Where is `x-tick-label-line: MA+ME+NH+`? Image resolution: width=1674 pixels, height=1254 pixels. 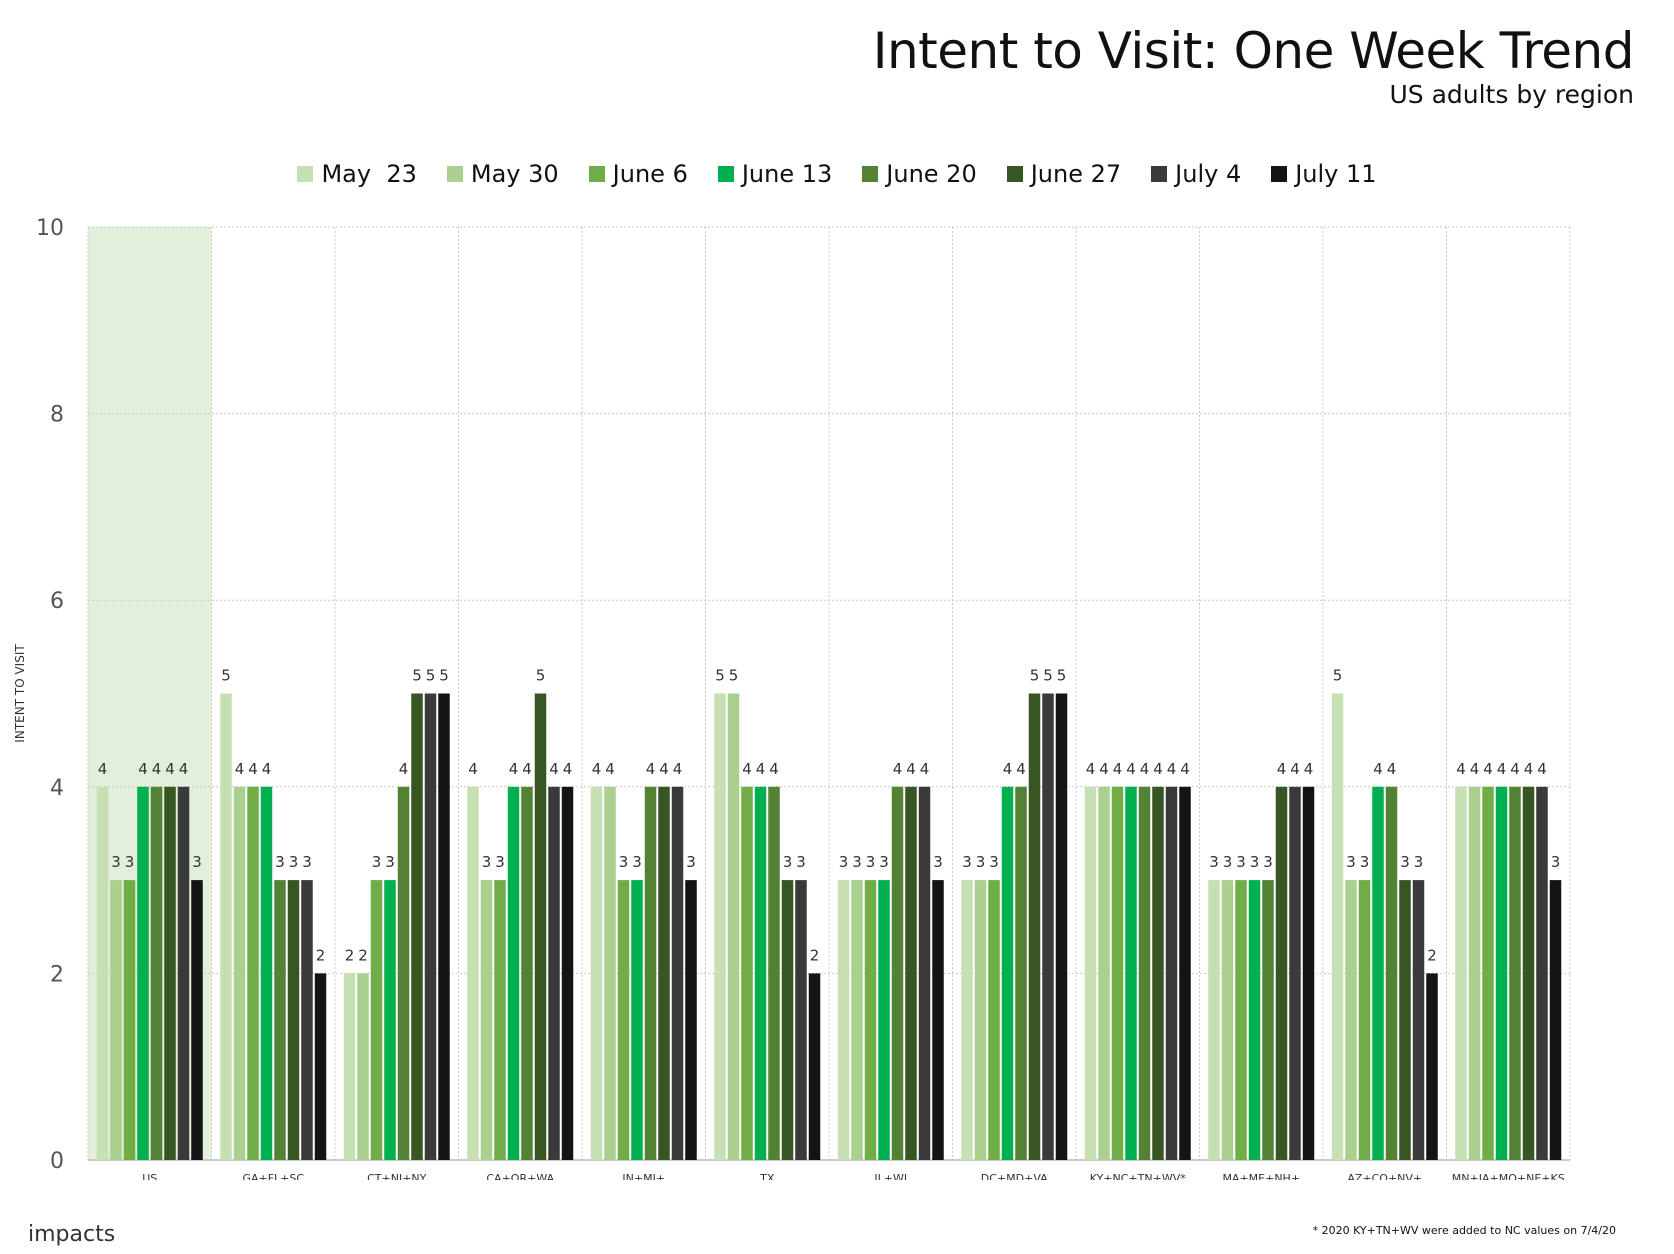 x-tick-label-line: MA+ME+NH+ is located at coordinates (1261, 1176).